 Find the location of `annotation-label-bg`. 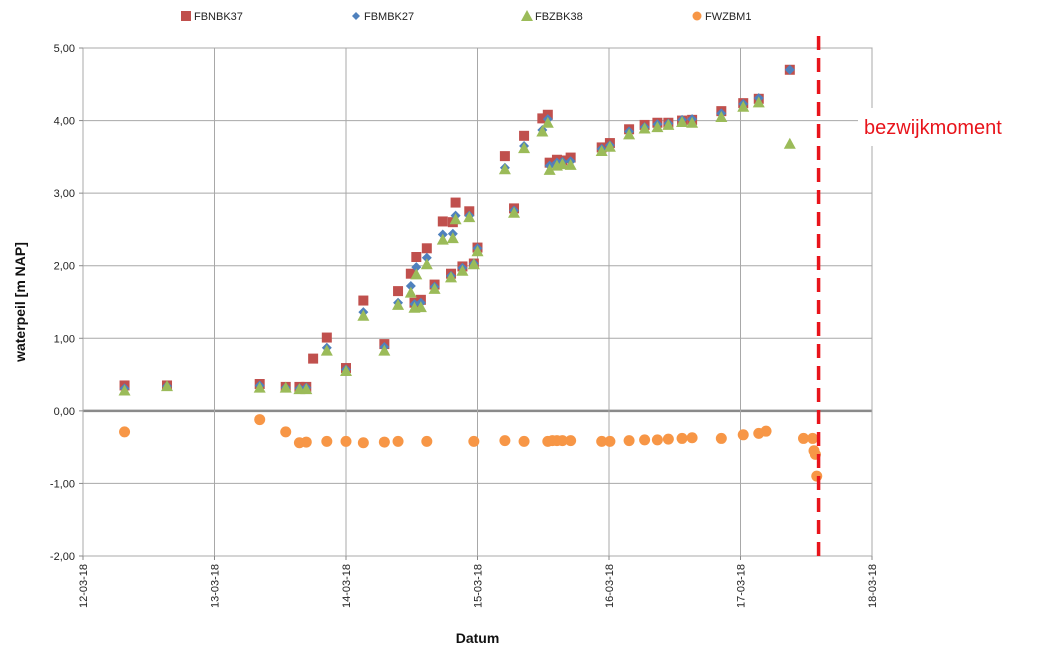

annotation-label-bg is located at coordinates (958, 127).